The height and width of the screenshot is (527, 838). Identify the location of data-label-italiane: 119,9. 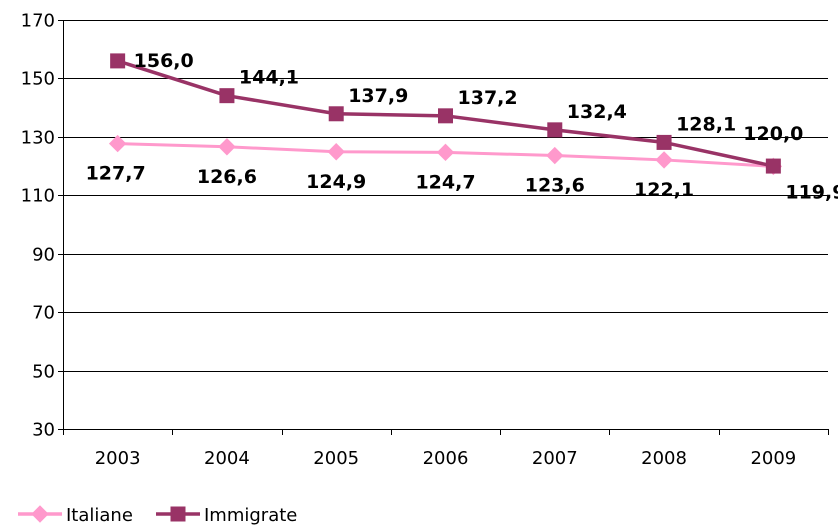
(811, 192).